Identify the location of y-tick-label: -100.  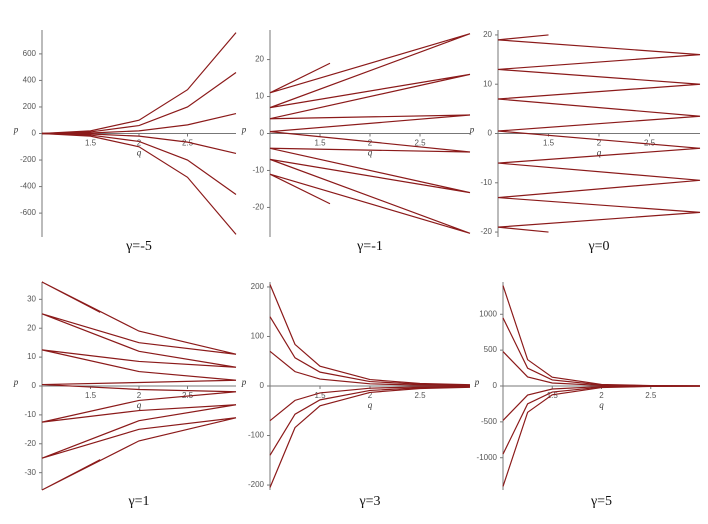
(256, 435).